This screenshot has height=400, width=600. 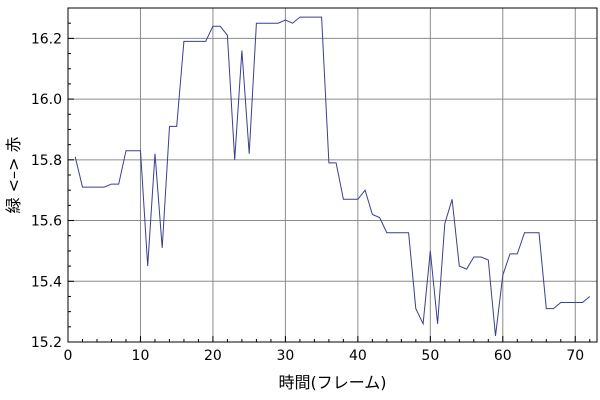 What do you see at coordinates (213, 356) in the screenshot?
I see `x-tick-label: 20` at bounding box center [213, 356].